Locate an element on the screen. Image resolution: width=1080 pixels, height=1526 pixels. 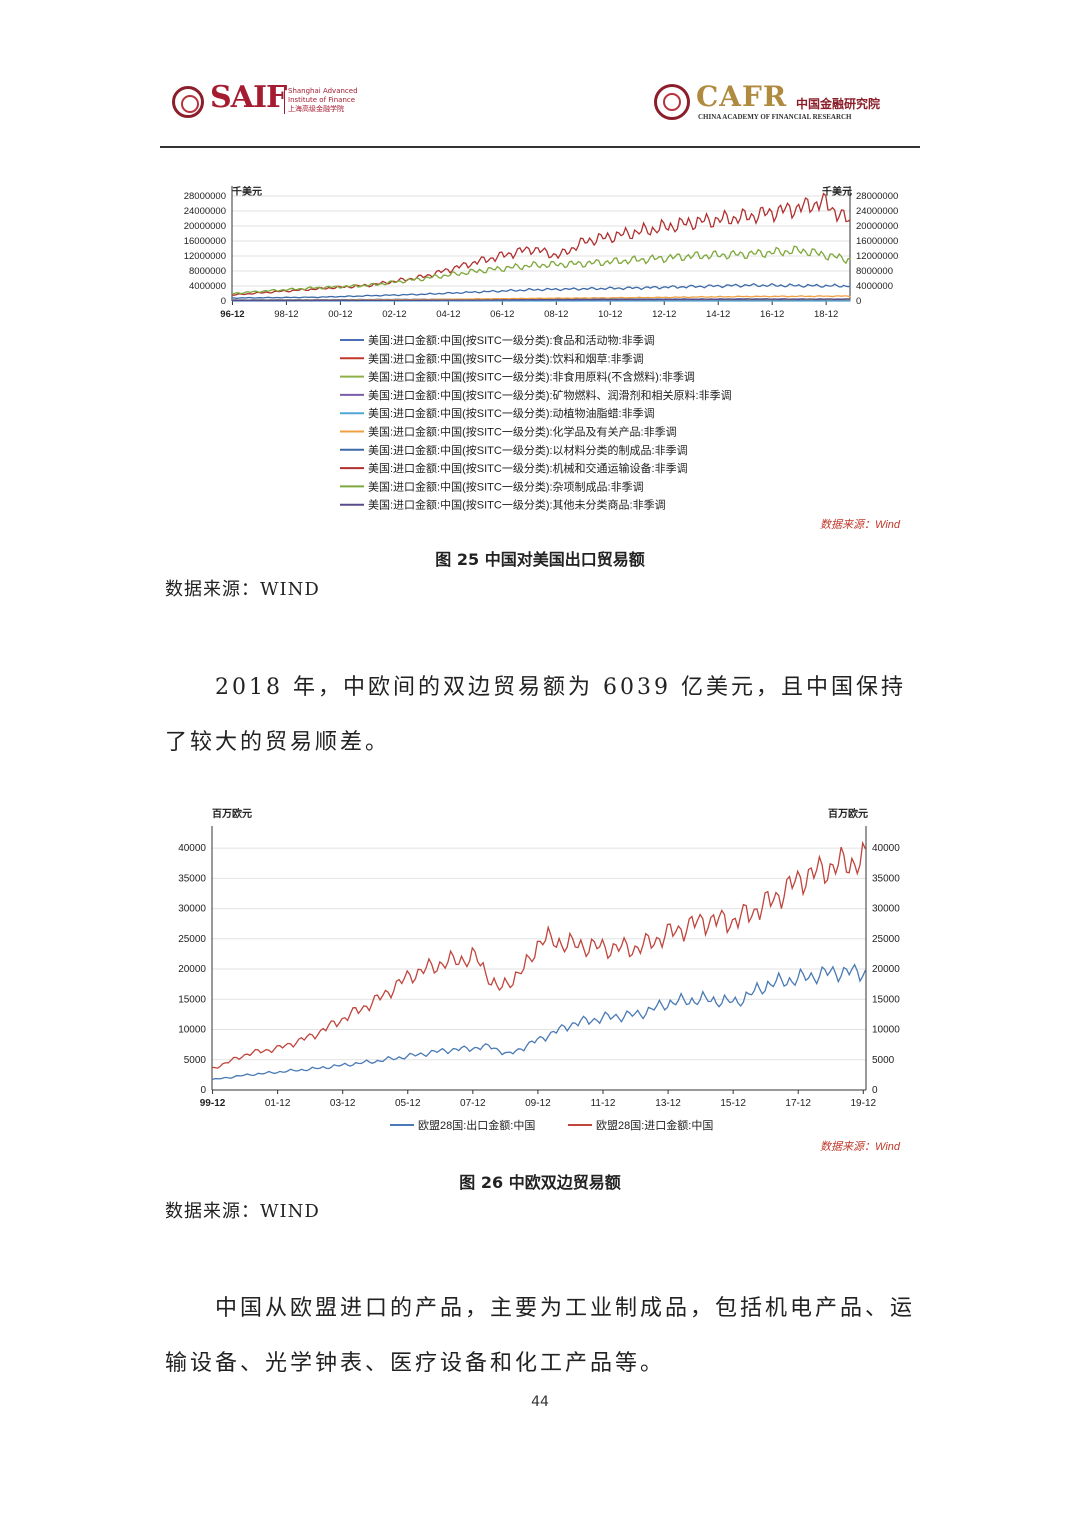
saif-sub-line2: Institute of Finance is located at coordinates (322, 100).